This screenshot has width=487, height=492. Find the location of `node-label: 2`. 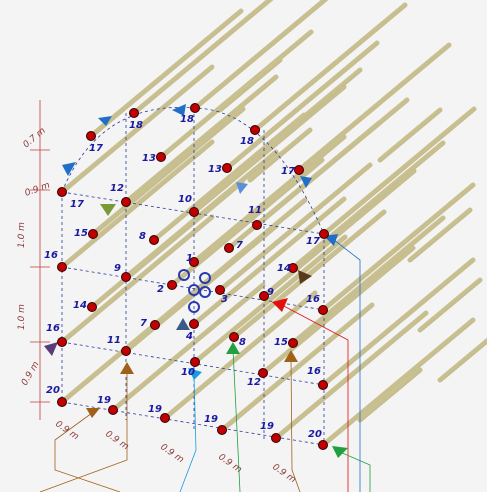

node-label: 2 is located at coordinates (160, 289).